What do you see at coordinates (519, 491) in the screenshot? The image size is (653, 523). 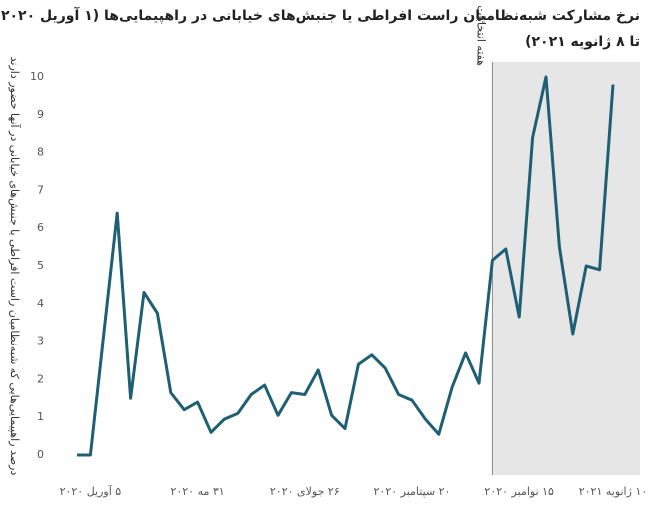 I see `x-tick-label: ۱۵ نوامبر ۲۰۲۰` at bounding box center [519, 491].